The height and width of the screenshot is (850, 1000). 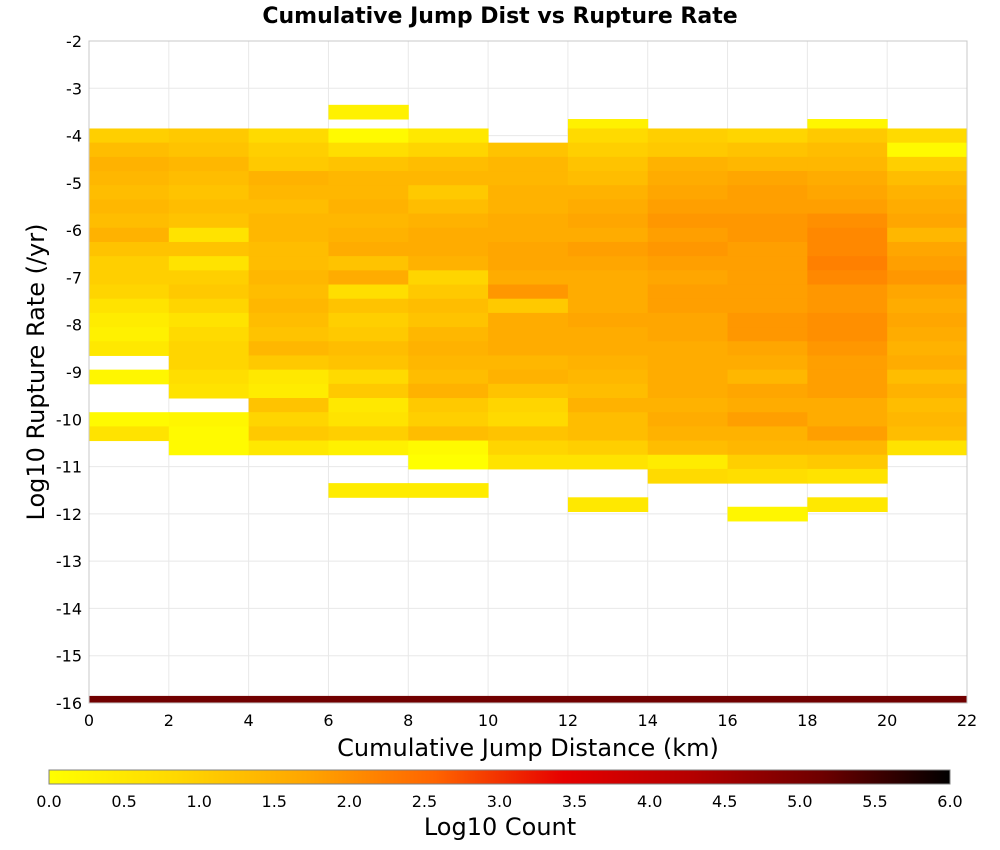 I want to click on colorbar-tick-label: 2.5, so click(x=424, y=801).